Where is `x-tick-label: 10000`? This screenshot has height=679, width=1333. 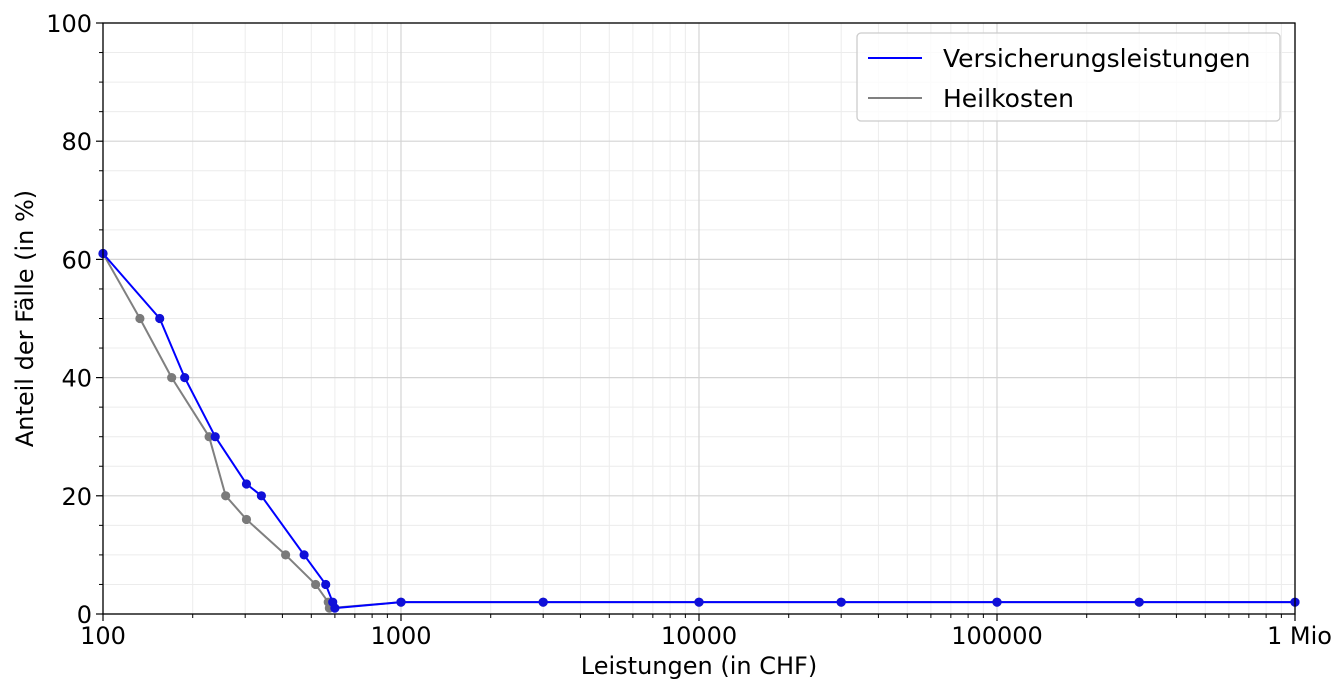
x-tick-label: 10000 is located at coordinates (699, 636).